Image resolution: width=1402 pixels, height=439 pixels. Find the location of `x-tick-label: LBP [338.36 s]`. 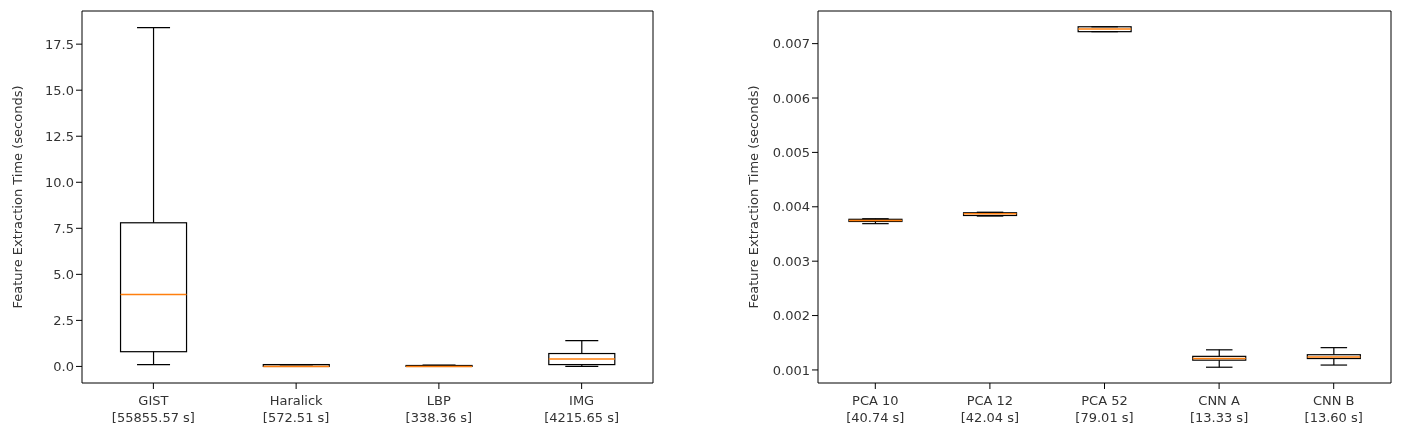

x-tick-label: LBP [338.36 s] is located at coordinates (439, 409).